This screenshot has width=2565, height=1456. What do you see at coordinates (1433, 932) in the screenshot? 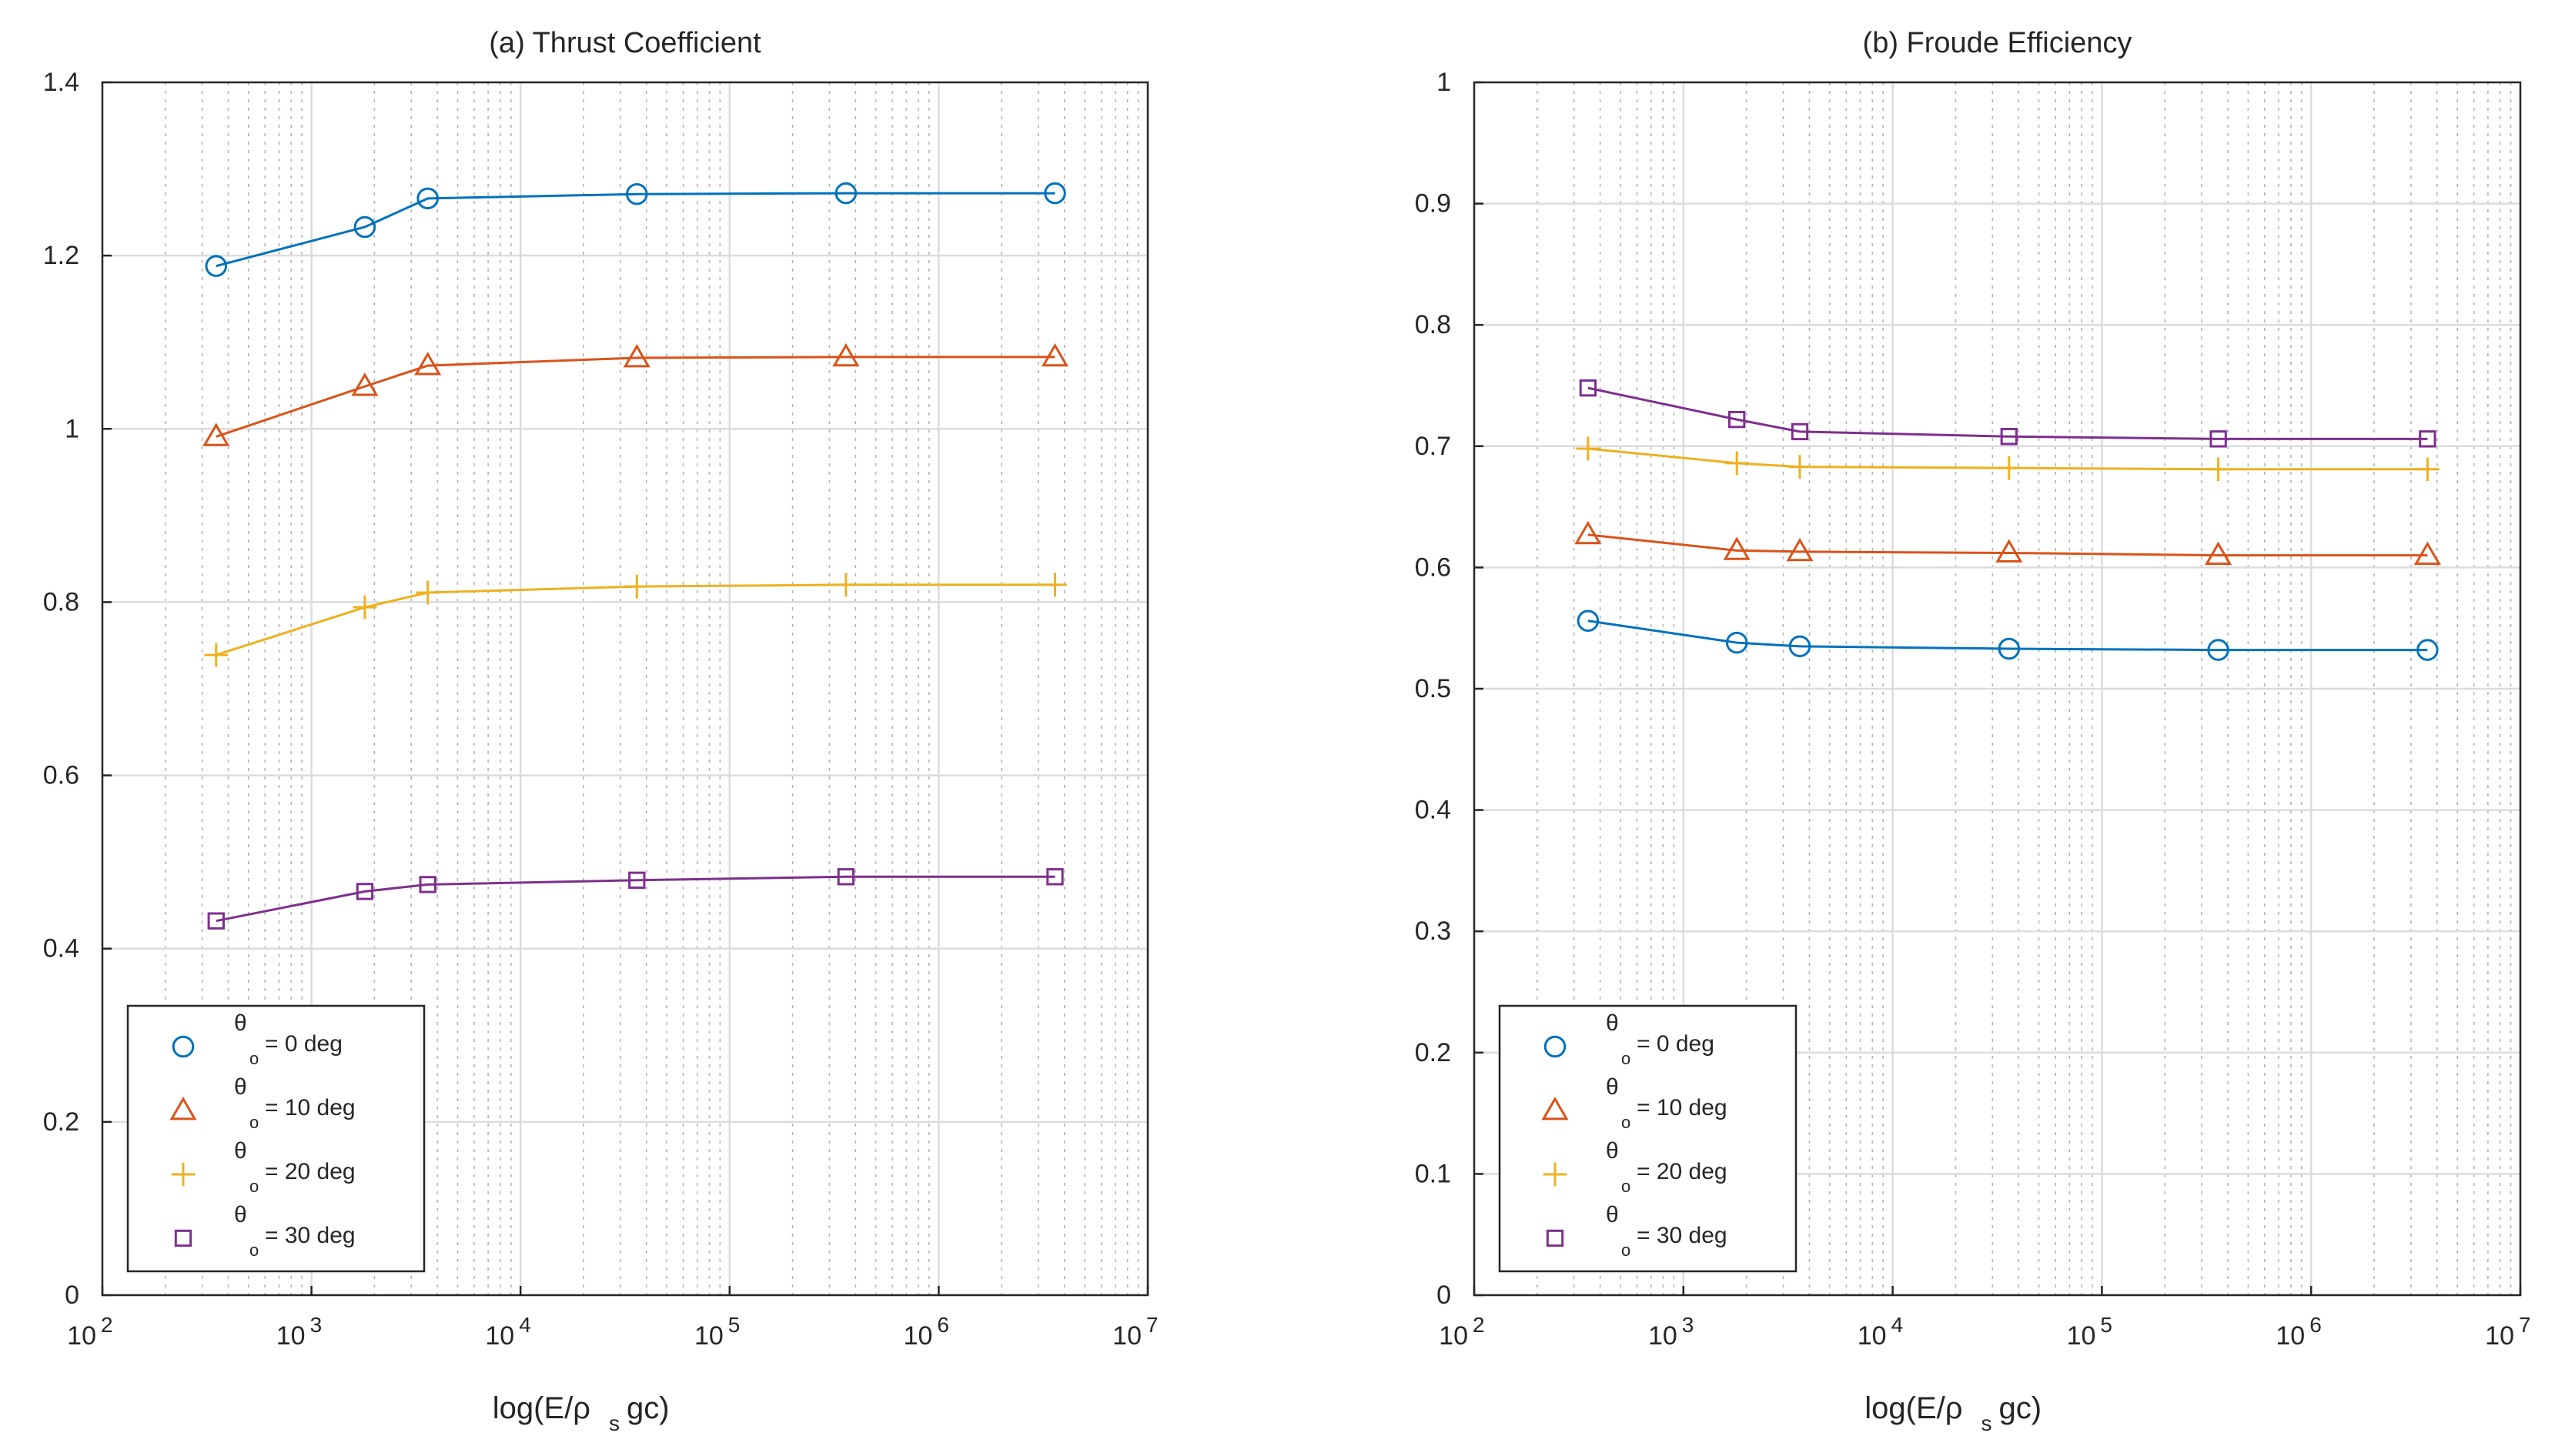
I see `y-tick-label: 0.3` at bounding box center [1433, 932].